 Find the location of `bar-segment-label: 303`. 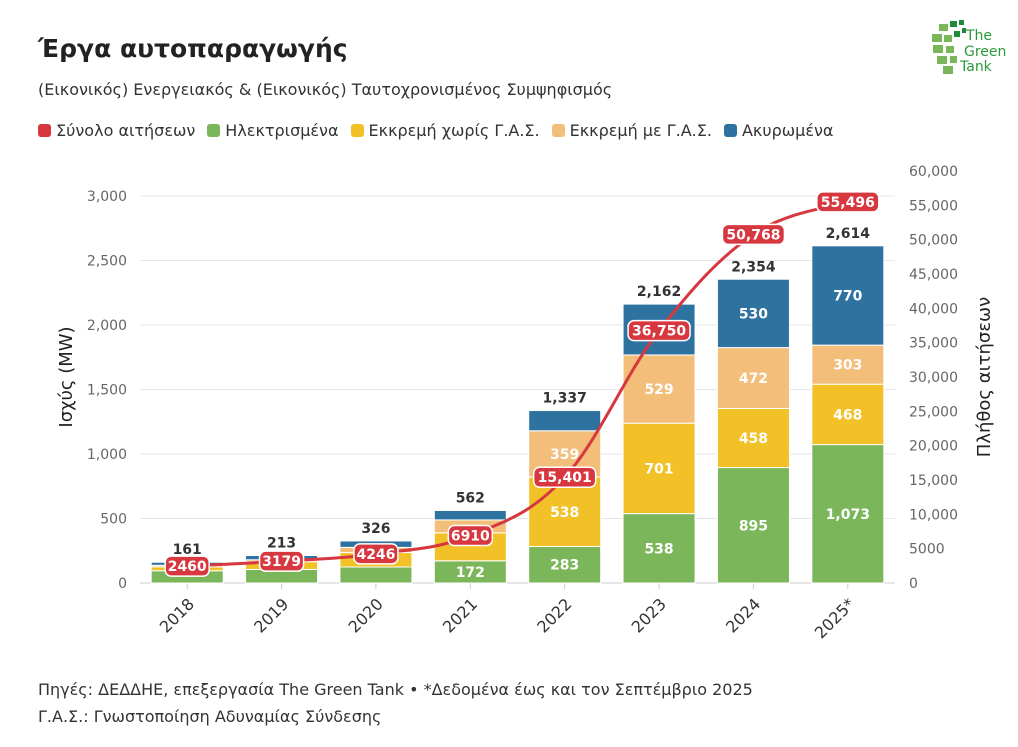

bar-segment-label: 303 is located at coordinates (847, 366).